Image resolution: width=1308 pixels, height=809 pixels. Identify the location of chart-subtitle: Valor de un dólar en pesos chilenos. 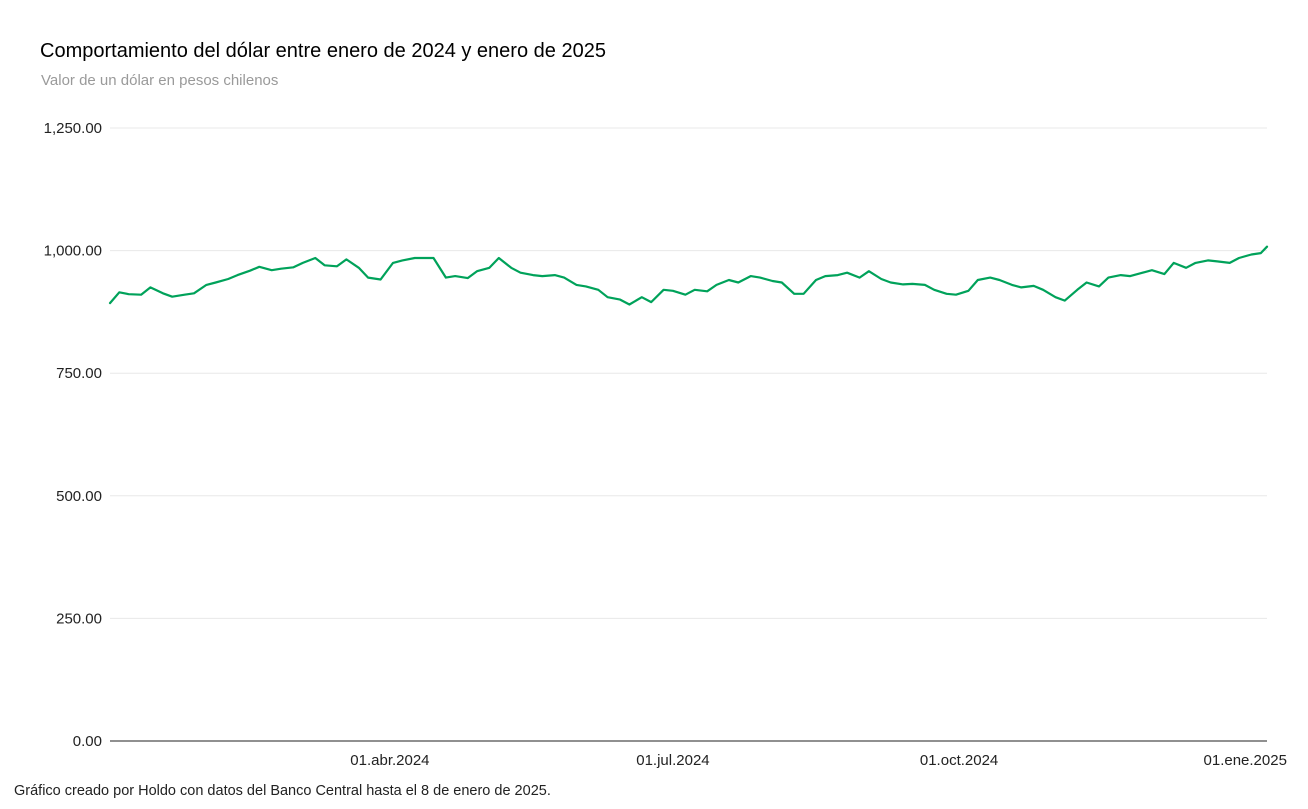
(160, 80).